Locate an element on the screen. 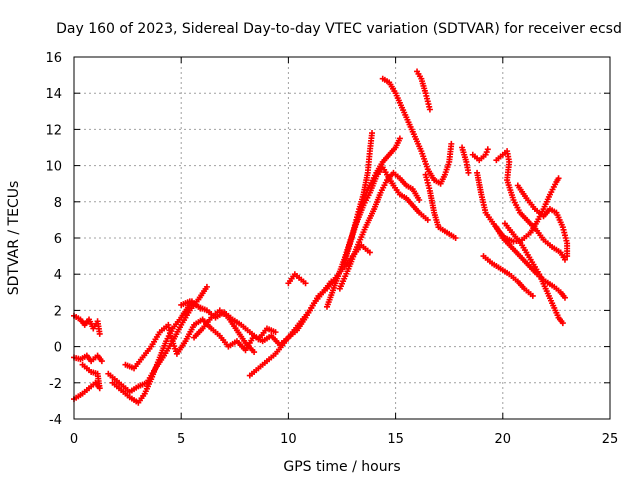 The image size is (640, 480). series-sat-l is located at coordinates (379, 230).